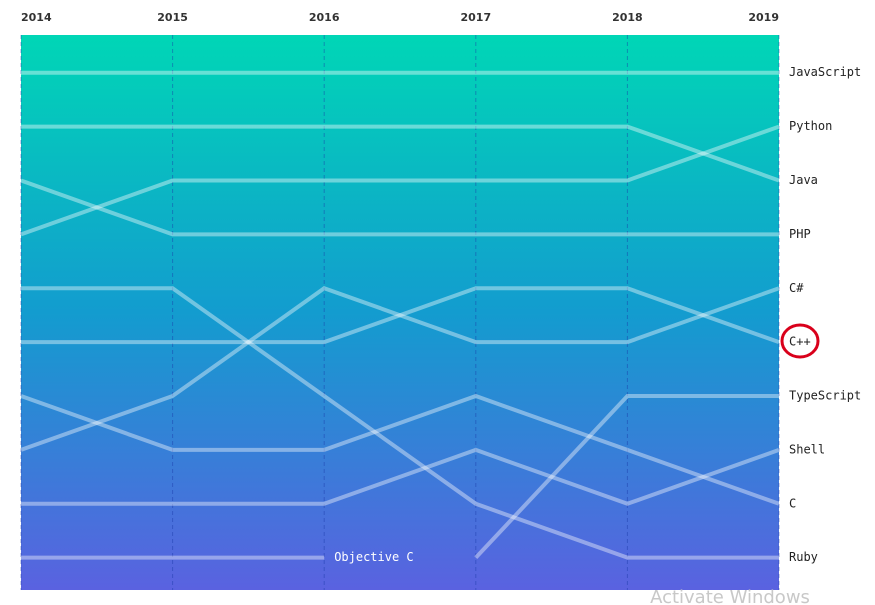 This screenshot has width=875, height=605. Describe the element at coordinates (803, 180) in the screenshot. I see `series-label: Java` at that location.